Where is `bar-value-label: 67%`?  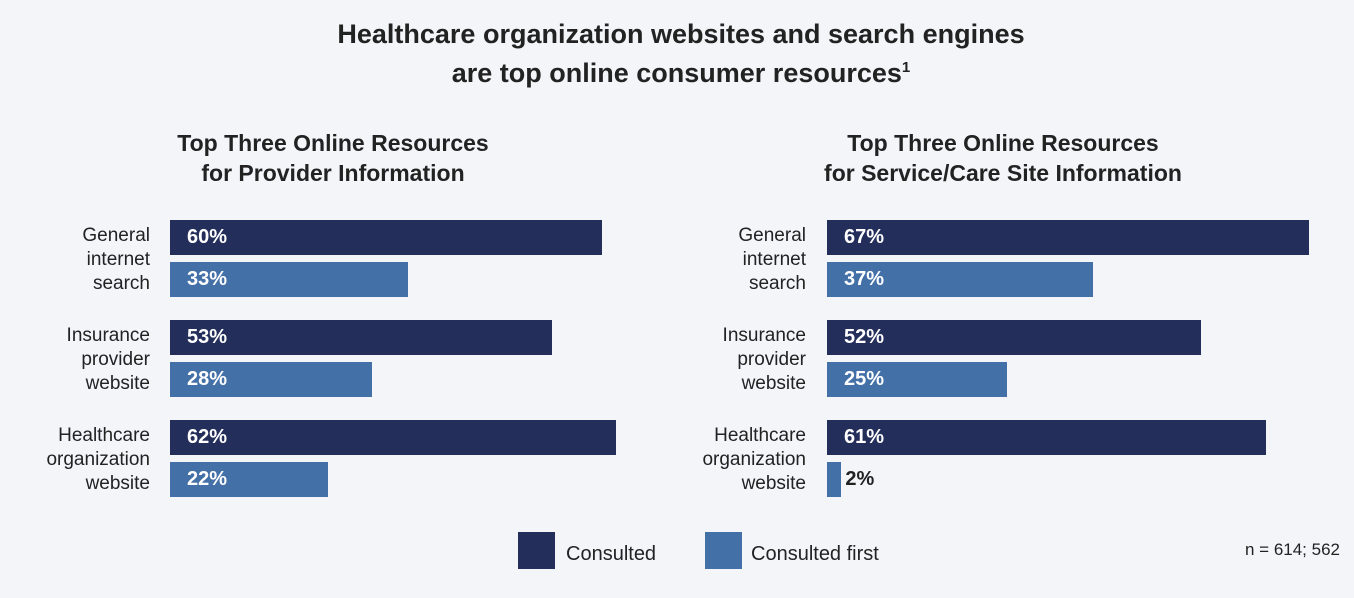
bar-value-label: 67% is located at coordinates (864, 237).